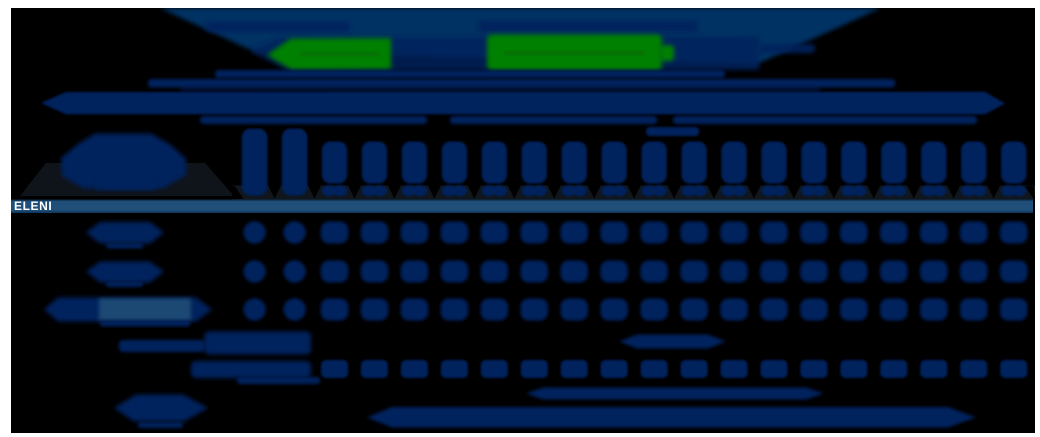 The image size is (1040, 437). I want to click on svg-text: ELENI, so click(33, 206).